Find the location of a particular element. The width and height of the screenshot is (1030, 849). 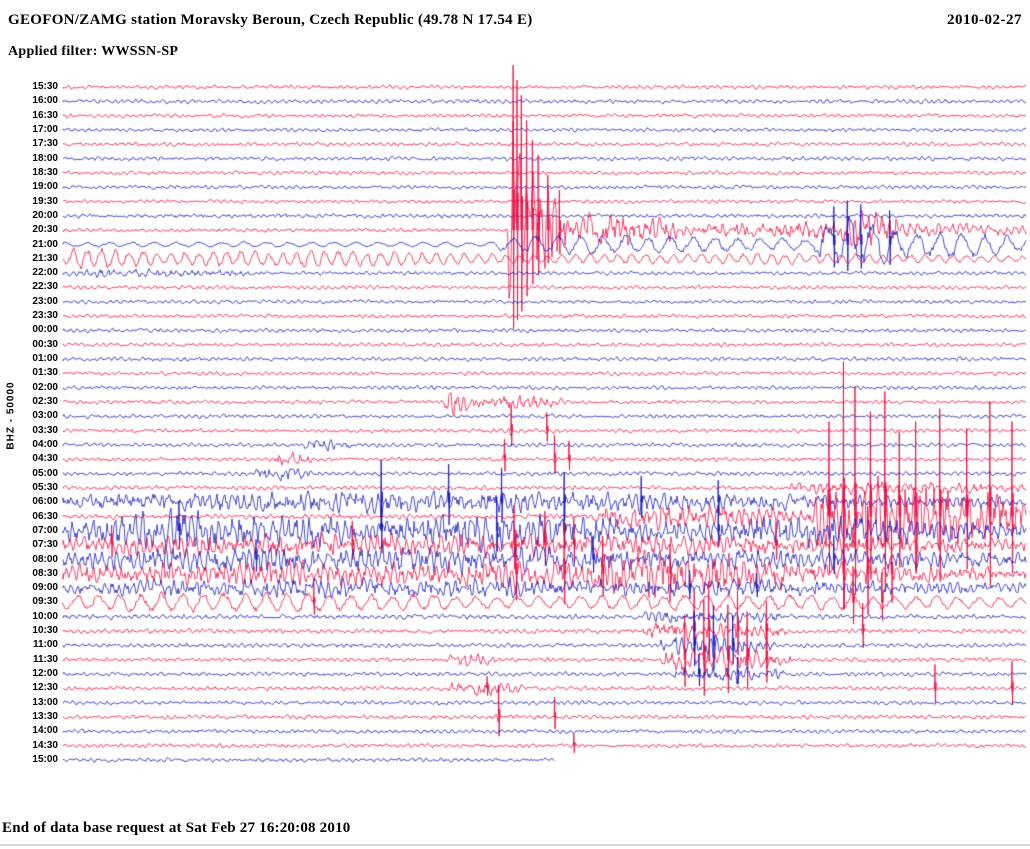

bottom-divider is located at coordinates (515, 845).